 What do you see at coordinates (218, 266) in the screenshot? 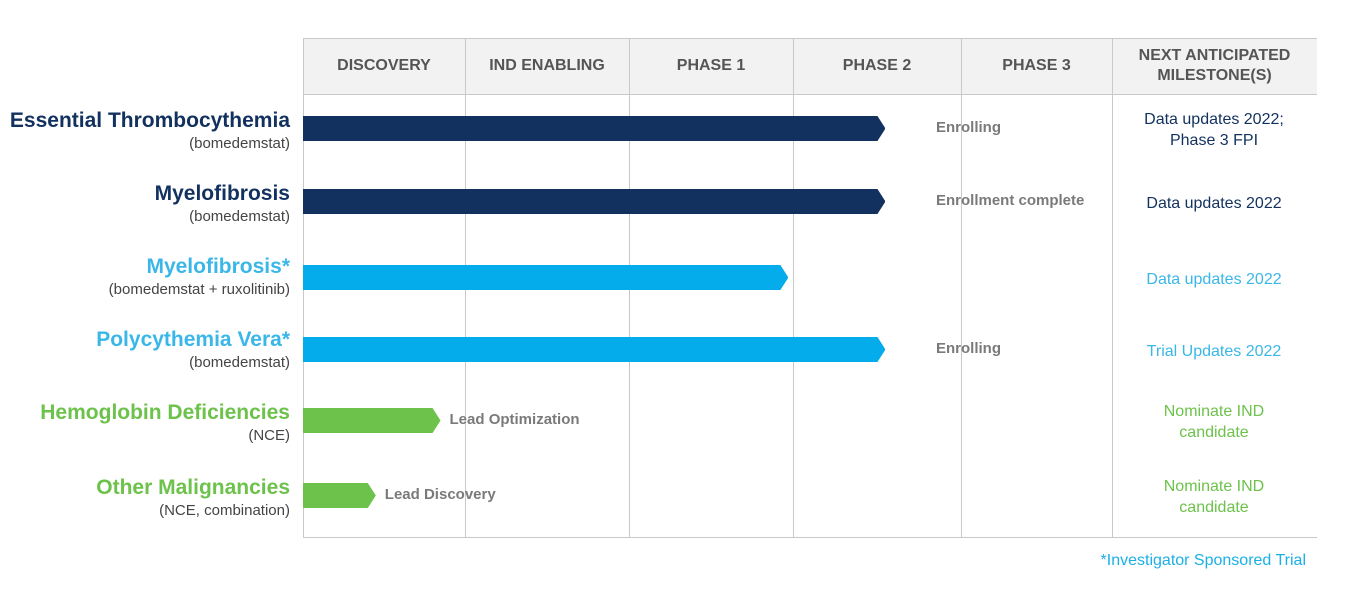
I see `indication-name: Myelofibrosis*` at bounding box center [218, 266].